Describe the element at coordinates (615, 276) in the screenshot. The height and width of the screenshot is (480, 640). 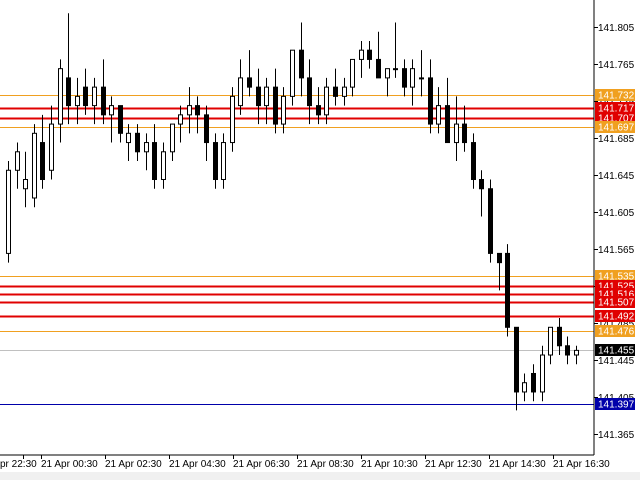
I see `level-price-tag-4: 141.535` at that location.